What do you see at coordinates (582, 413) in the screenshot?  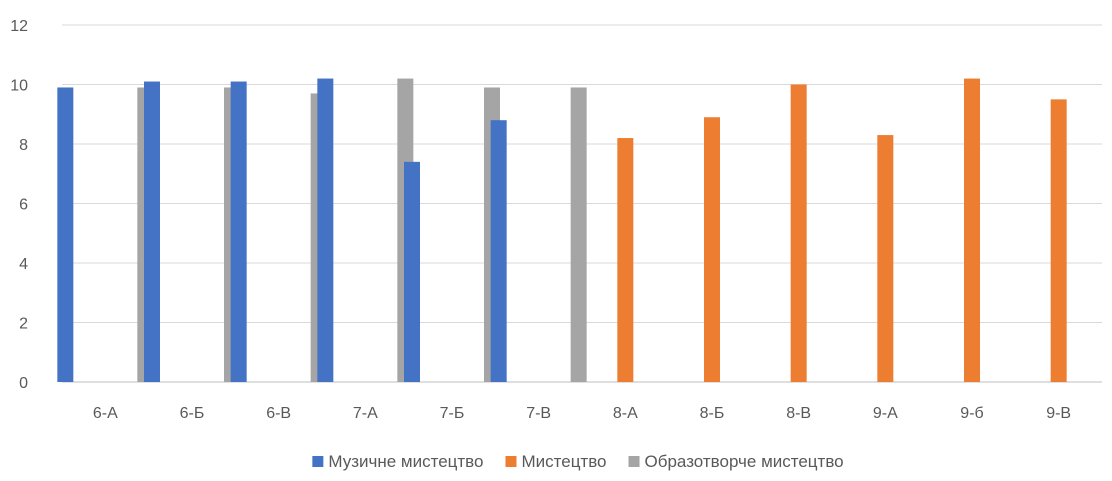 I see `x-axis-ticks: 6-А 6-Б 6-В 7-А 7-Б 7-В 8-А 8-Б 8-В 9-А 9-б 9-В` at bounding box center [582, 413].